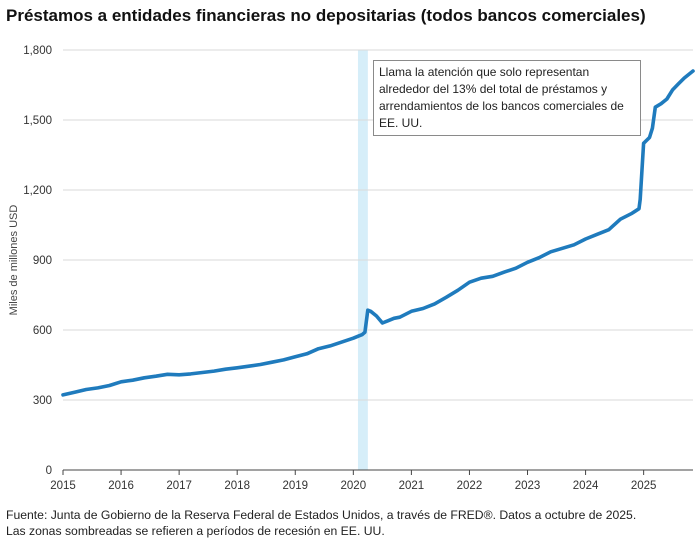 Image resolution: width=700 pixels, height=542 pixels. Describe the element at coordinates (586, 486) in the screenshot. I see `x-tick-label: 2024` at that location.